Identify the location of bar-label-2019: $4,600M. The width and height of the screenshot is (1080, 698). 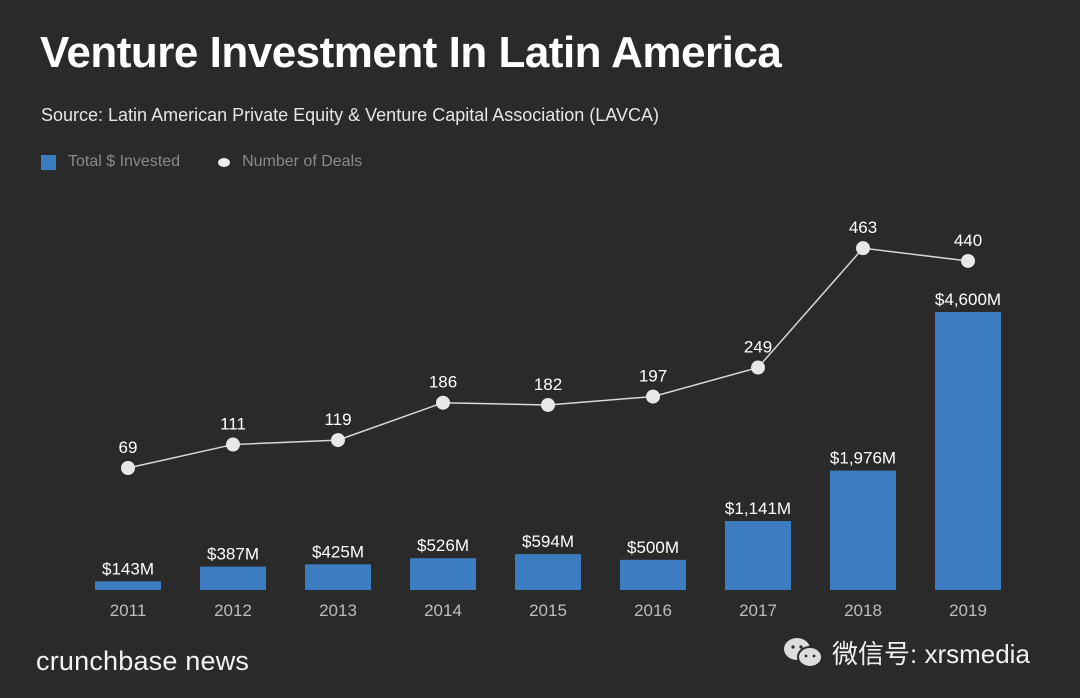
(968, 299).